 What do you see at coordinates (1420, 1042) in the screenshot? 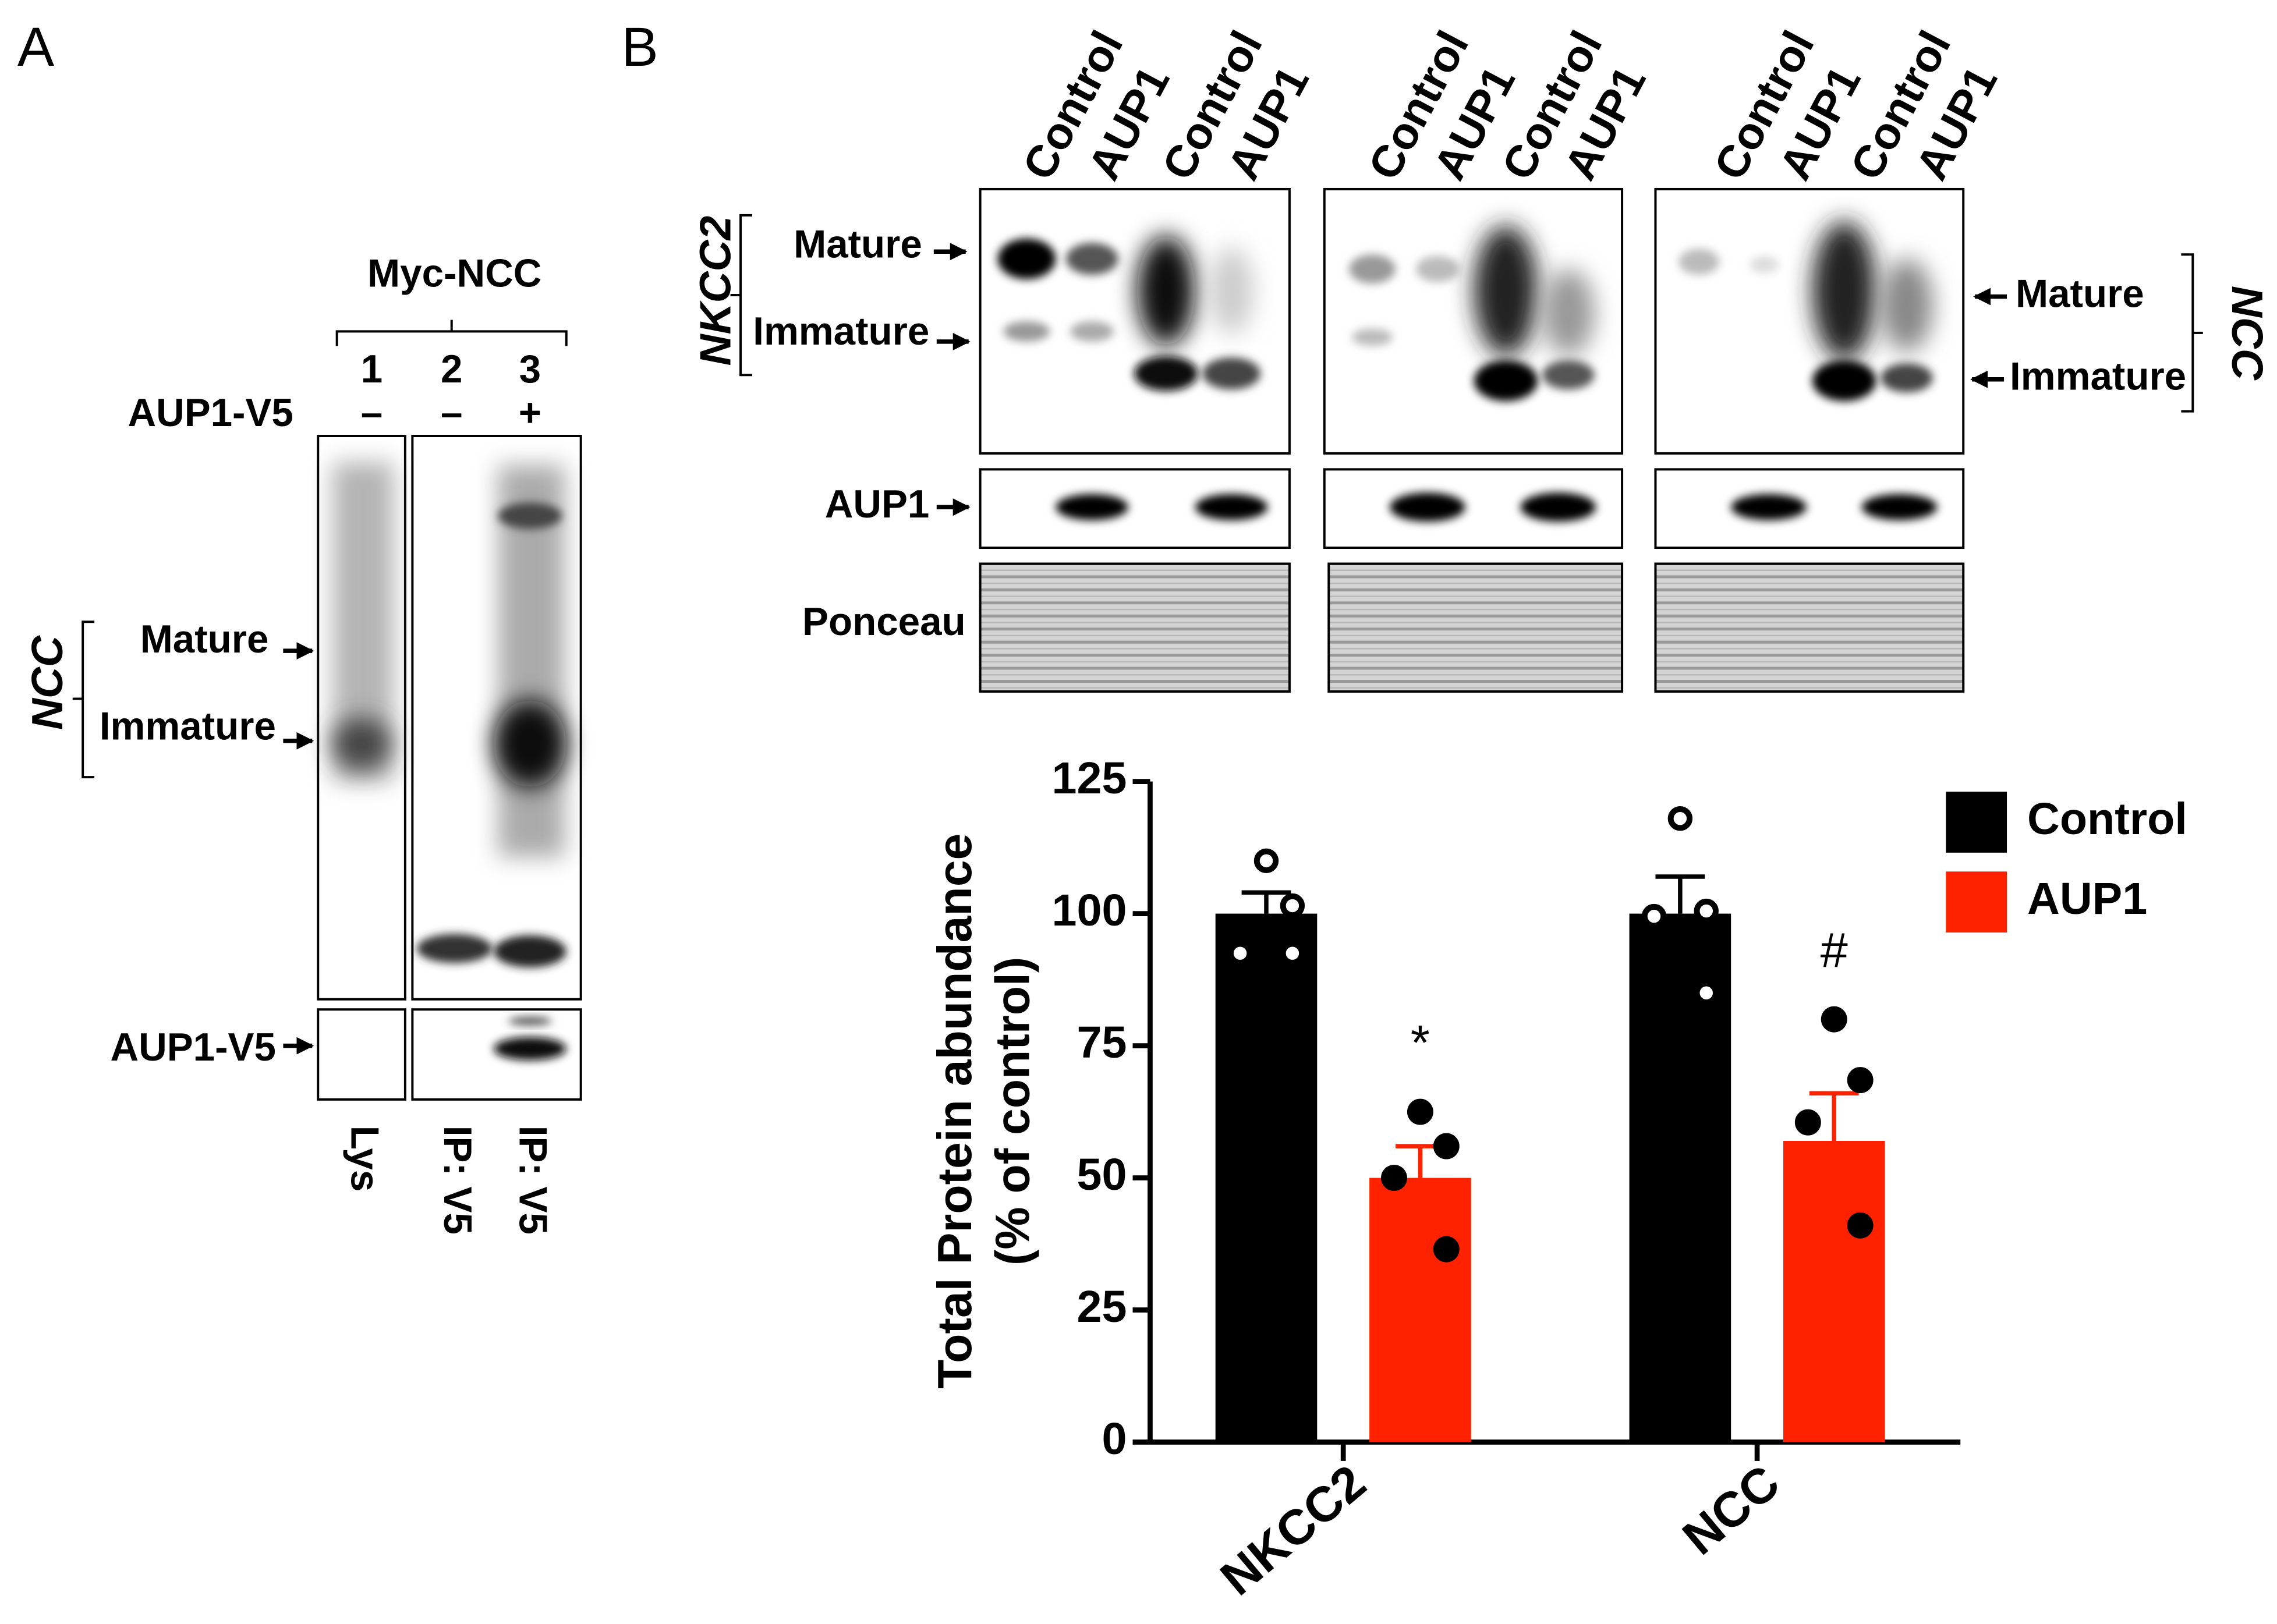
I see `significance-mark: *` at bounding box center [1420, 1042].